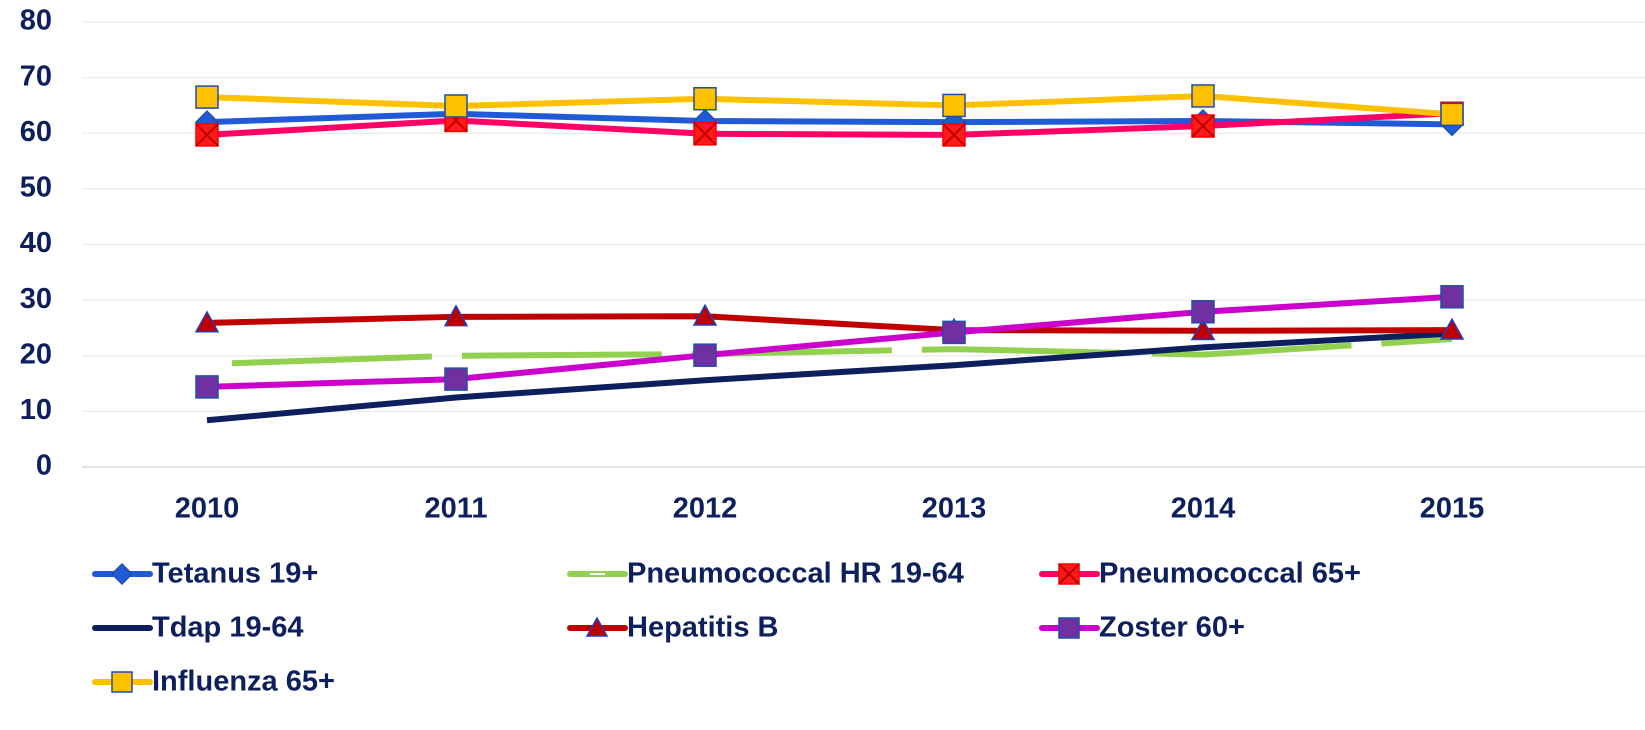  I want to click on y-tick-label: 30, so click(36, 299).